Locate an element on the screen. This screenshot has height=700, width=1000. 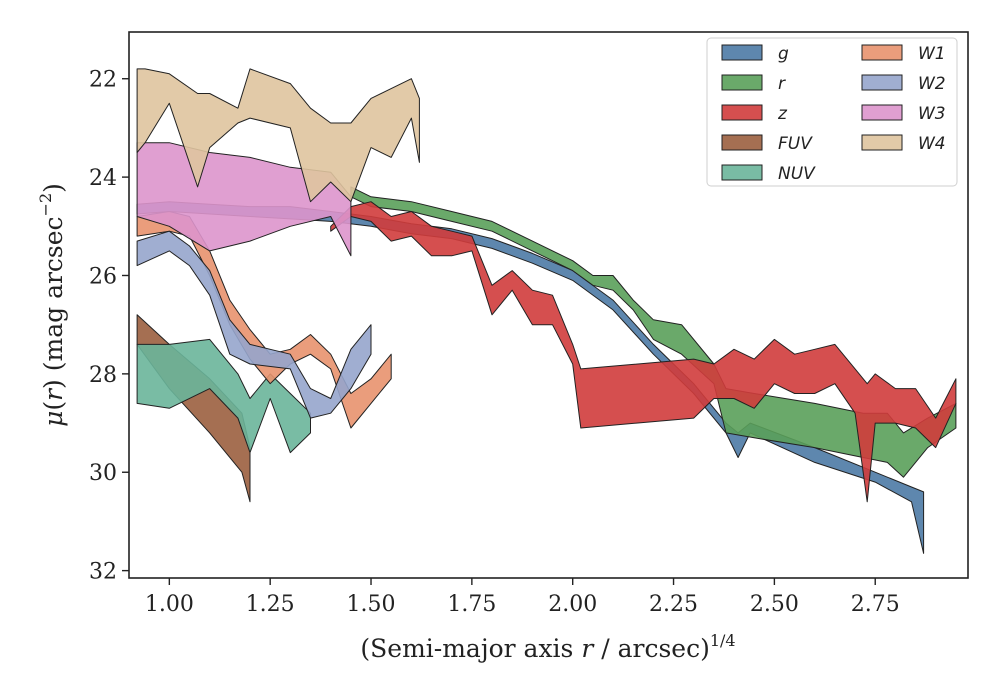
legend: grz FUV NUV W1 W2 W3 W4 is located at coordinates (832, 112).